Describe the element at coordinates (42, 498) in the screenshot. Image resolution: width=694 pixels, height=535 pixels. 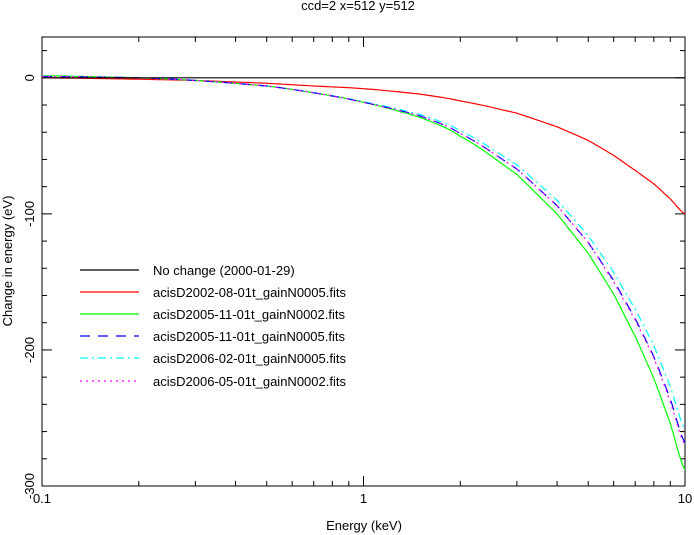
I see `x-tick-label: 0.1` at that location.